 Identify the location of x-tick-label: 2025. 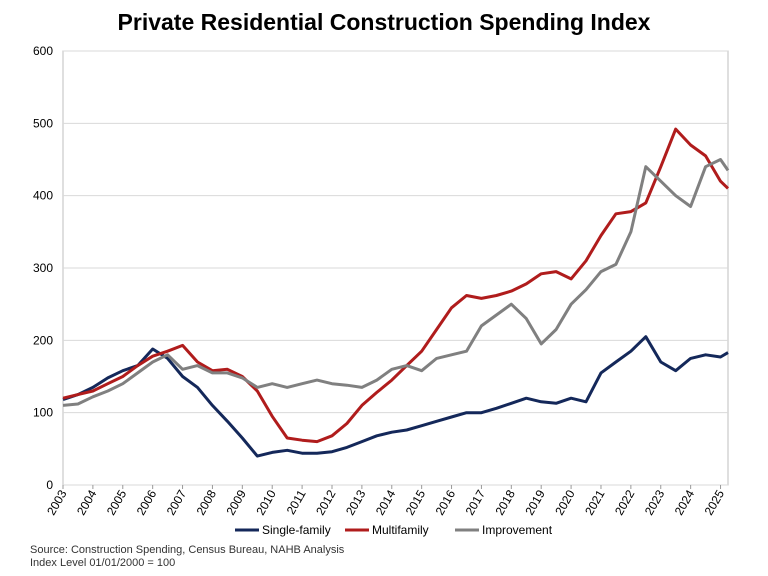
(715, 502).